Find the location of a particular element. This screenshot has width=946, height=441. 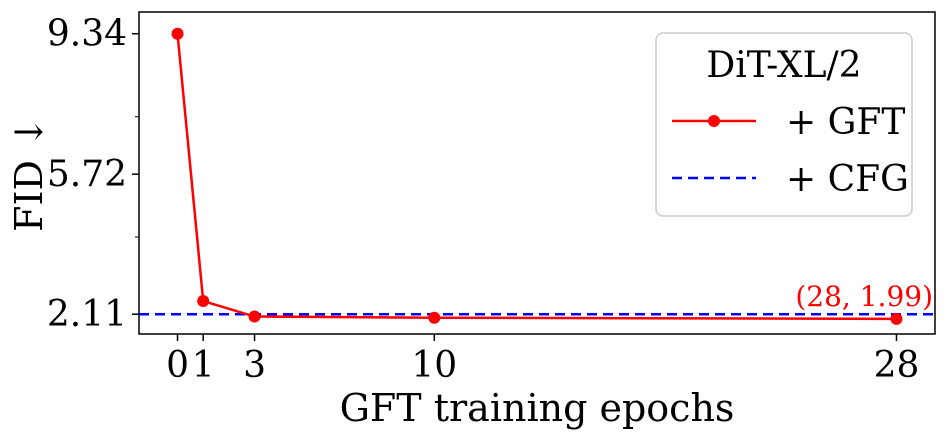

x-tick-label-0: 0 is located at coordinates (177, 365).